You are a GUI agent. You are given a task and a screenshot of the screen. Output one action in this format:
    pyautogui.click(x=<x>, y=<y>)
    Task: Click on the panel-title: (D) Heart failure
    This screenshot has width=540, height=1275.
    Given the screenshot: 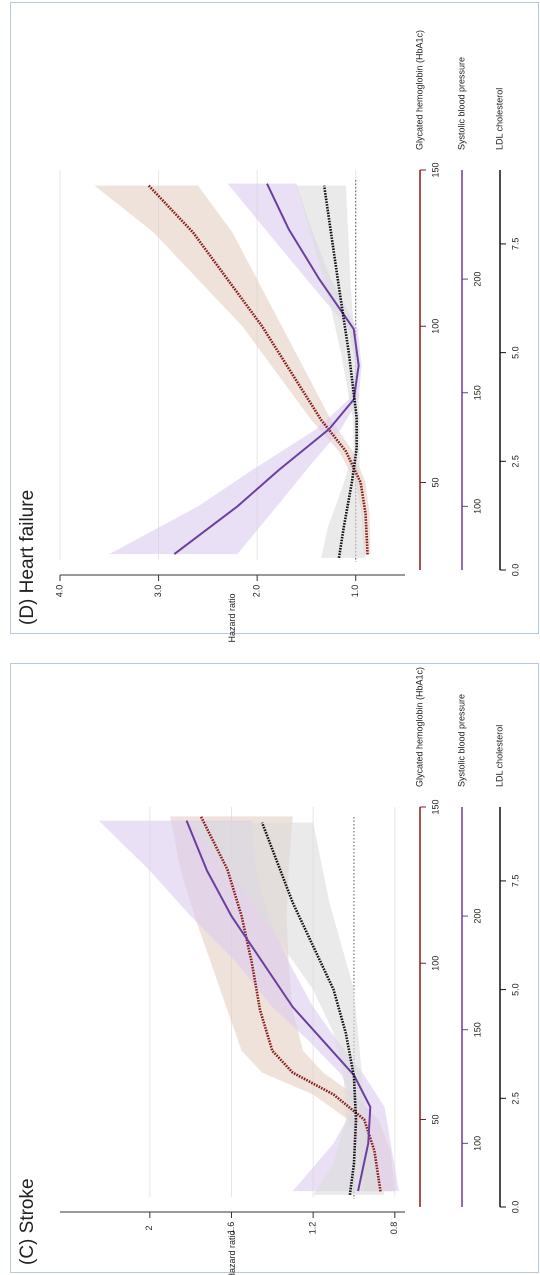 What is the action you would take?
    pyautogui.click(x=27, y=557)
    